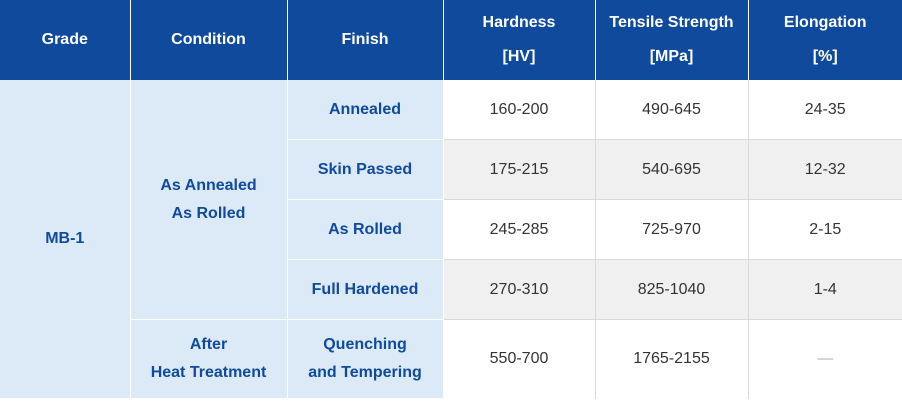 The height and width of the screenshot is (401, 902). Describe the element at coordinates (208, 344) in the screenshot. I see `condition-line: After` at that location.